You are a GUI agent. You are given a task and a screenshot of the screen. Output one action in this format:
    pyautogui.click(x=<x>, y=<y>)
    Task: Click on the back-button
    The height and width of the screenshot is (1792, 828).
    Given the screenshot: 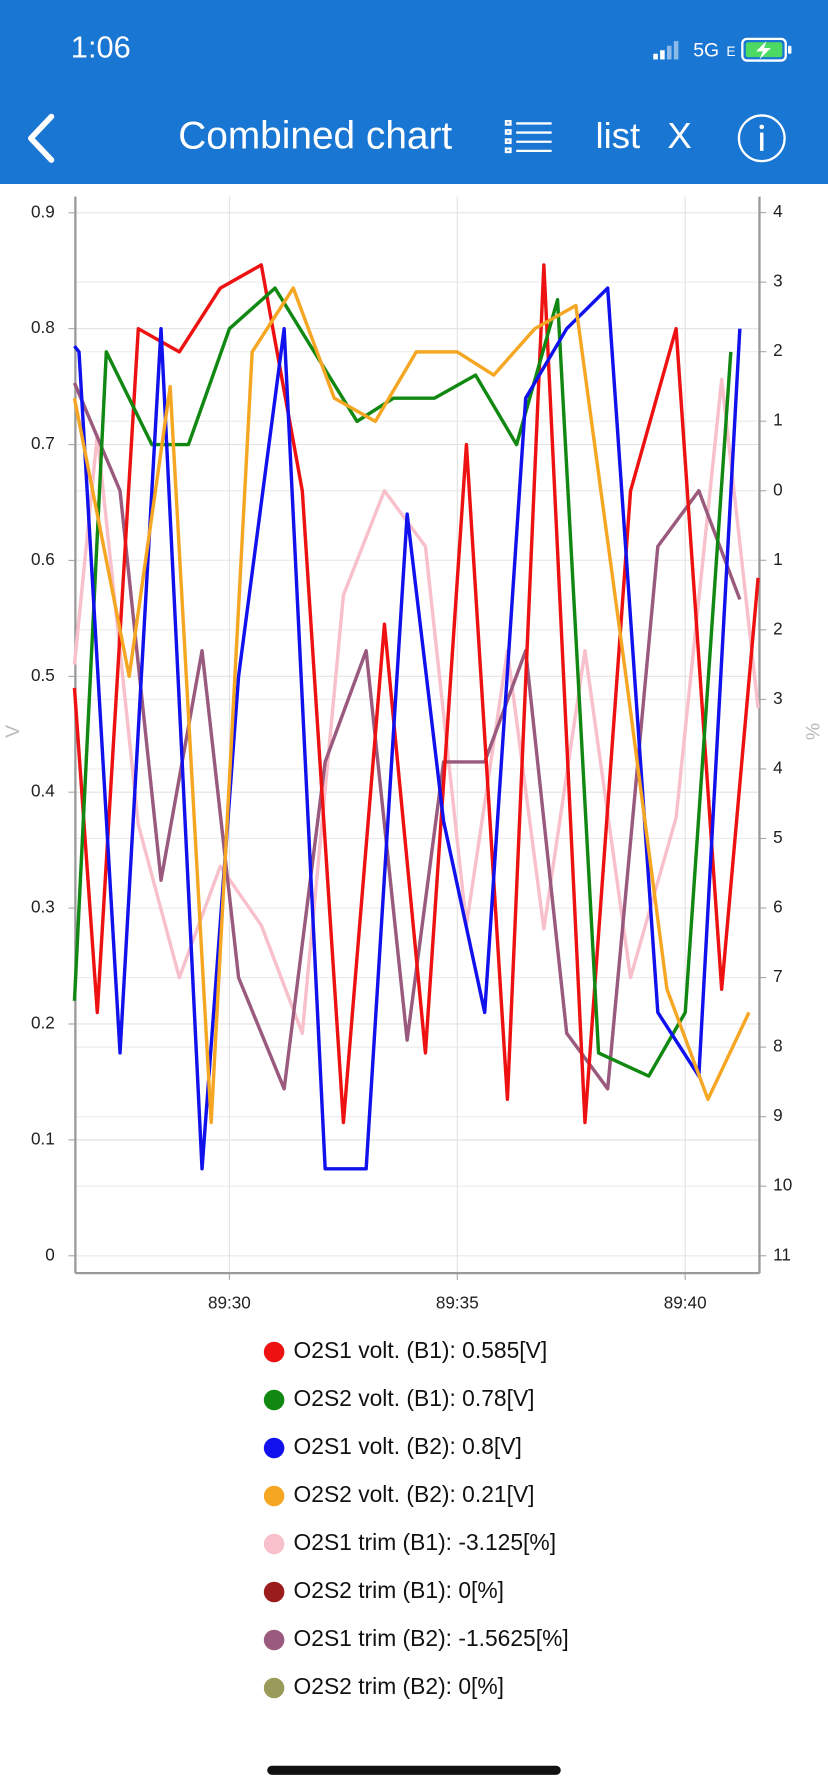 What is the action you would take?
    pyautogui.click(x=41, y=138)
    